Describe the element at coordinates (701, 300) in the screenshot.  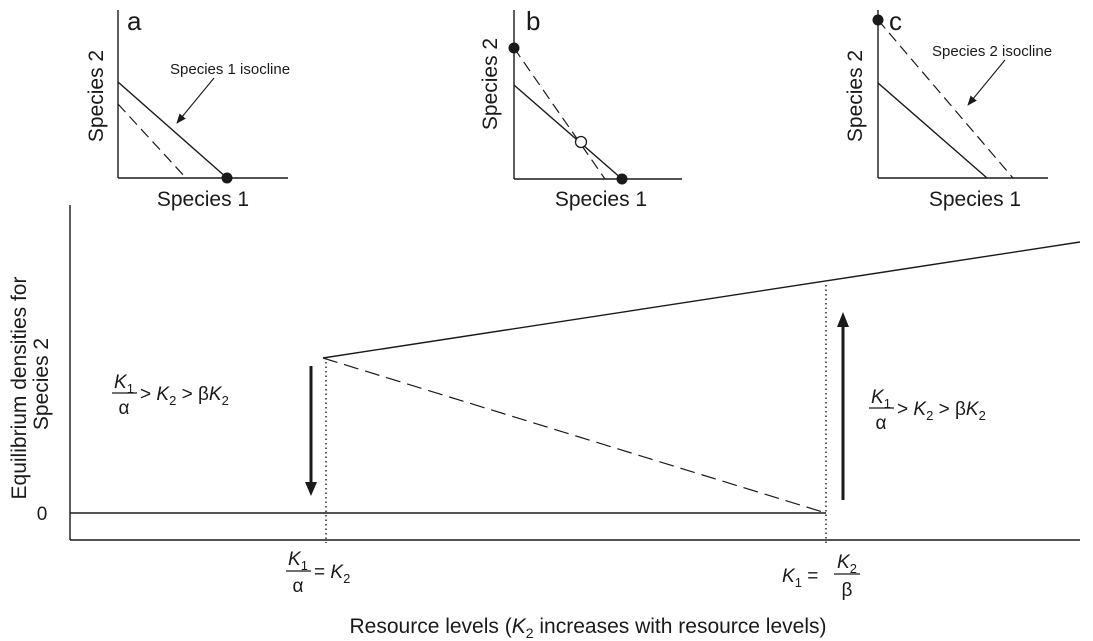
I see `species2-equilibrium-line` at that location.